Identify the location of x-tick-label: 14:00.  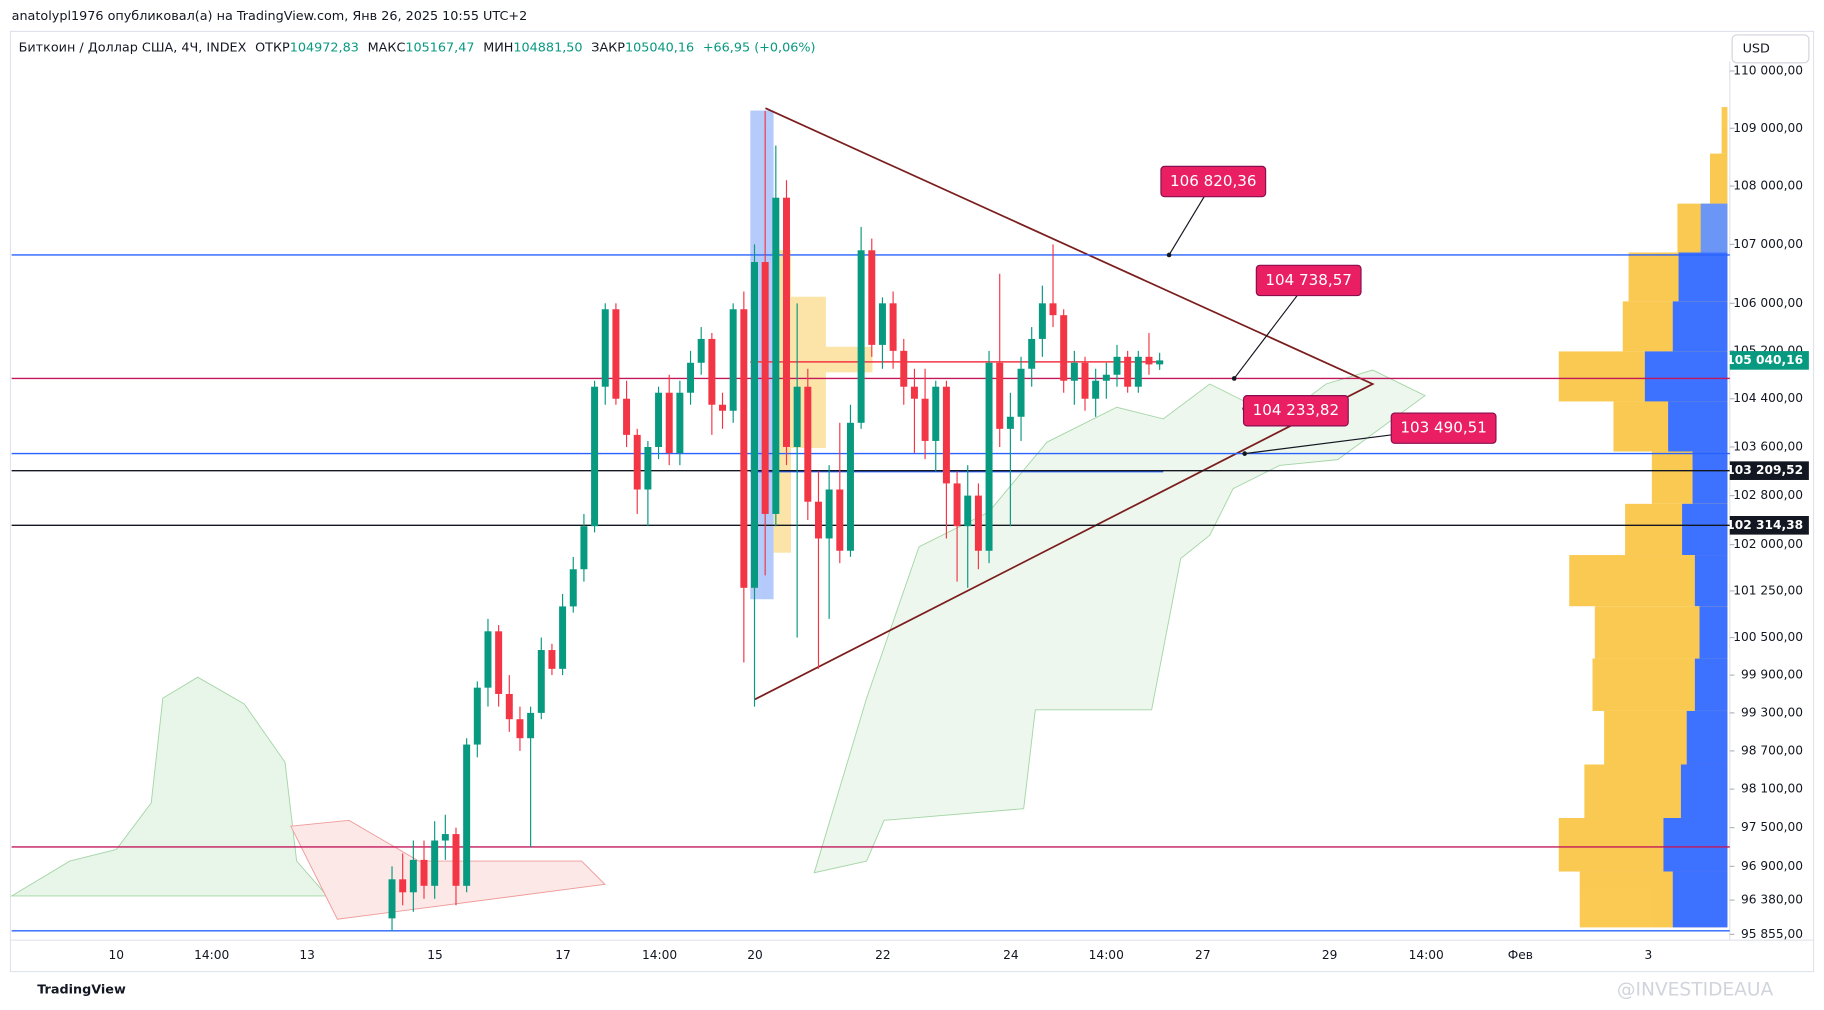
(659, 955).